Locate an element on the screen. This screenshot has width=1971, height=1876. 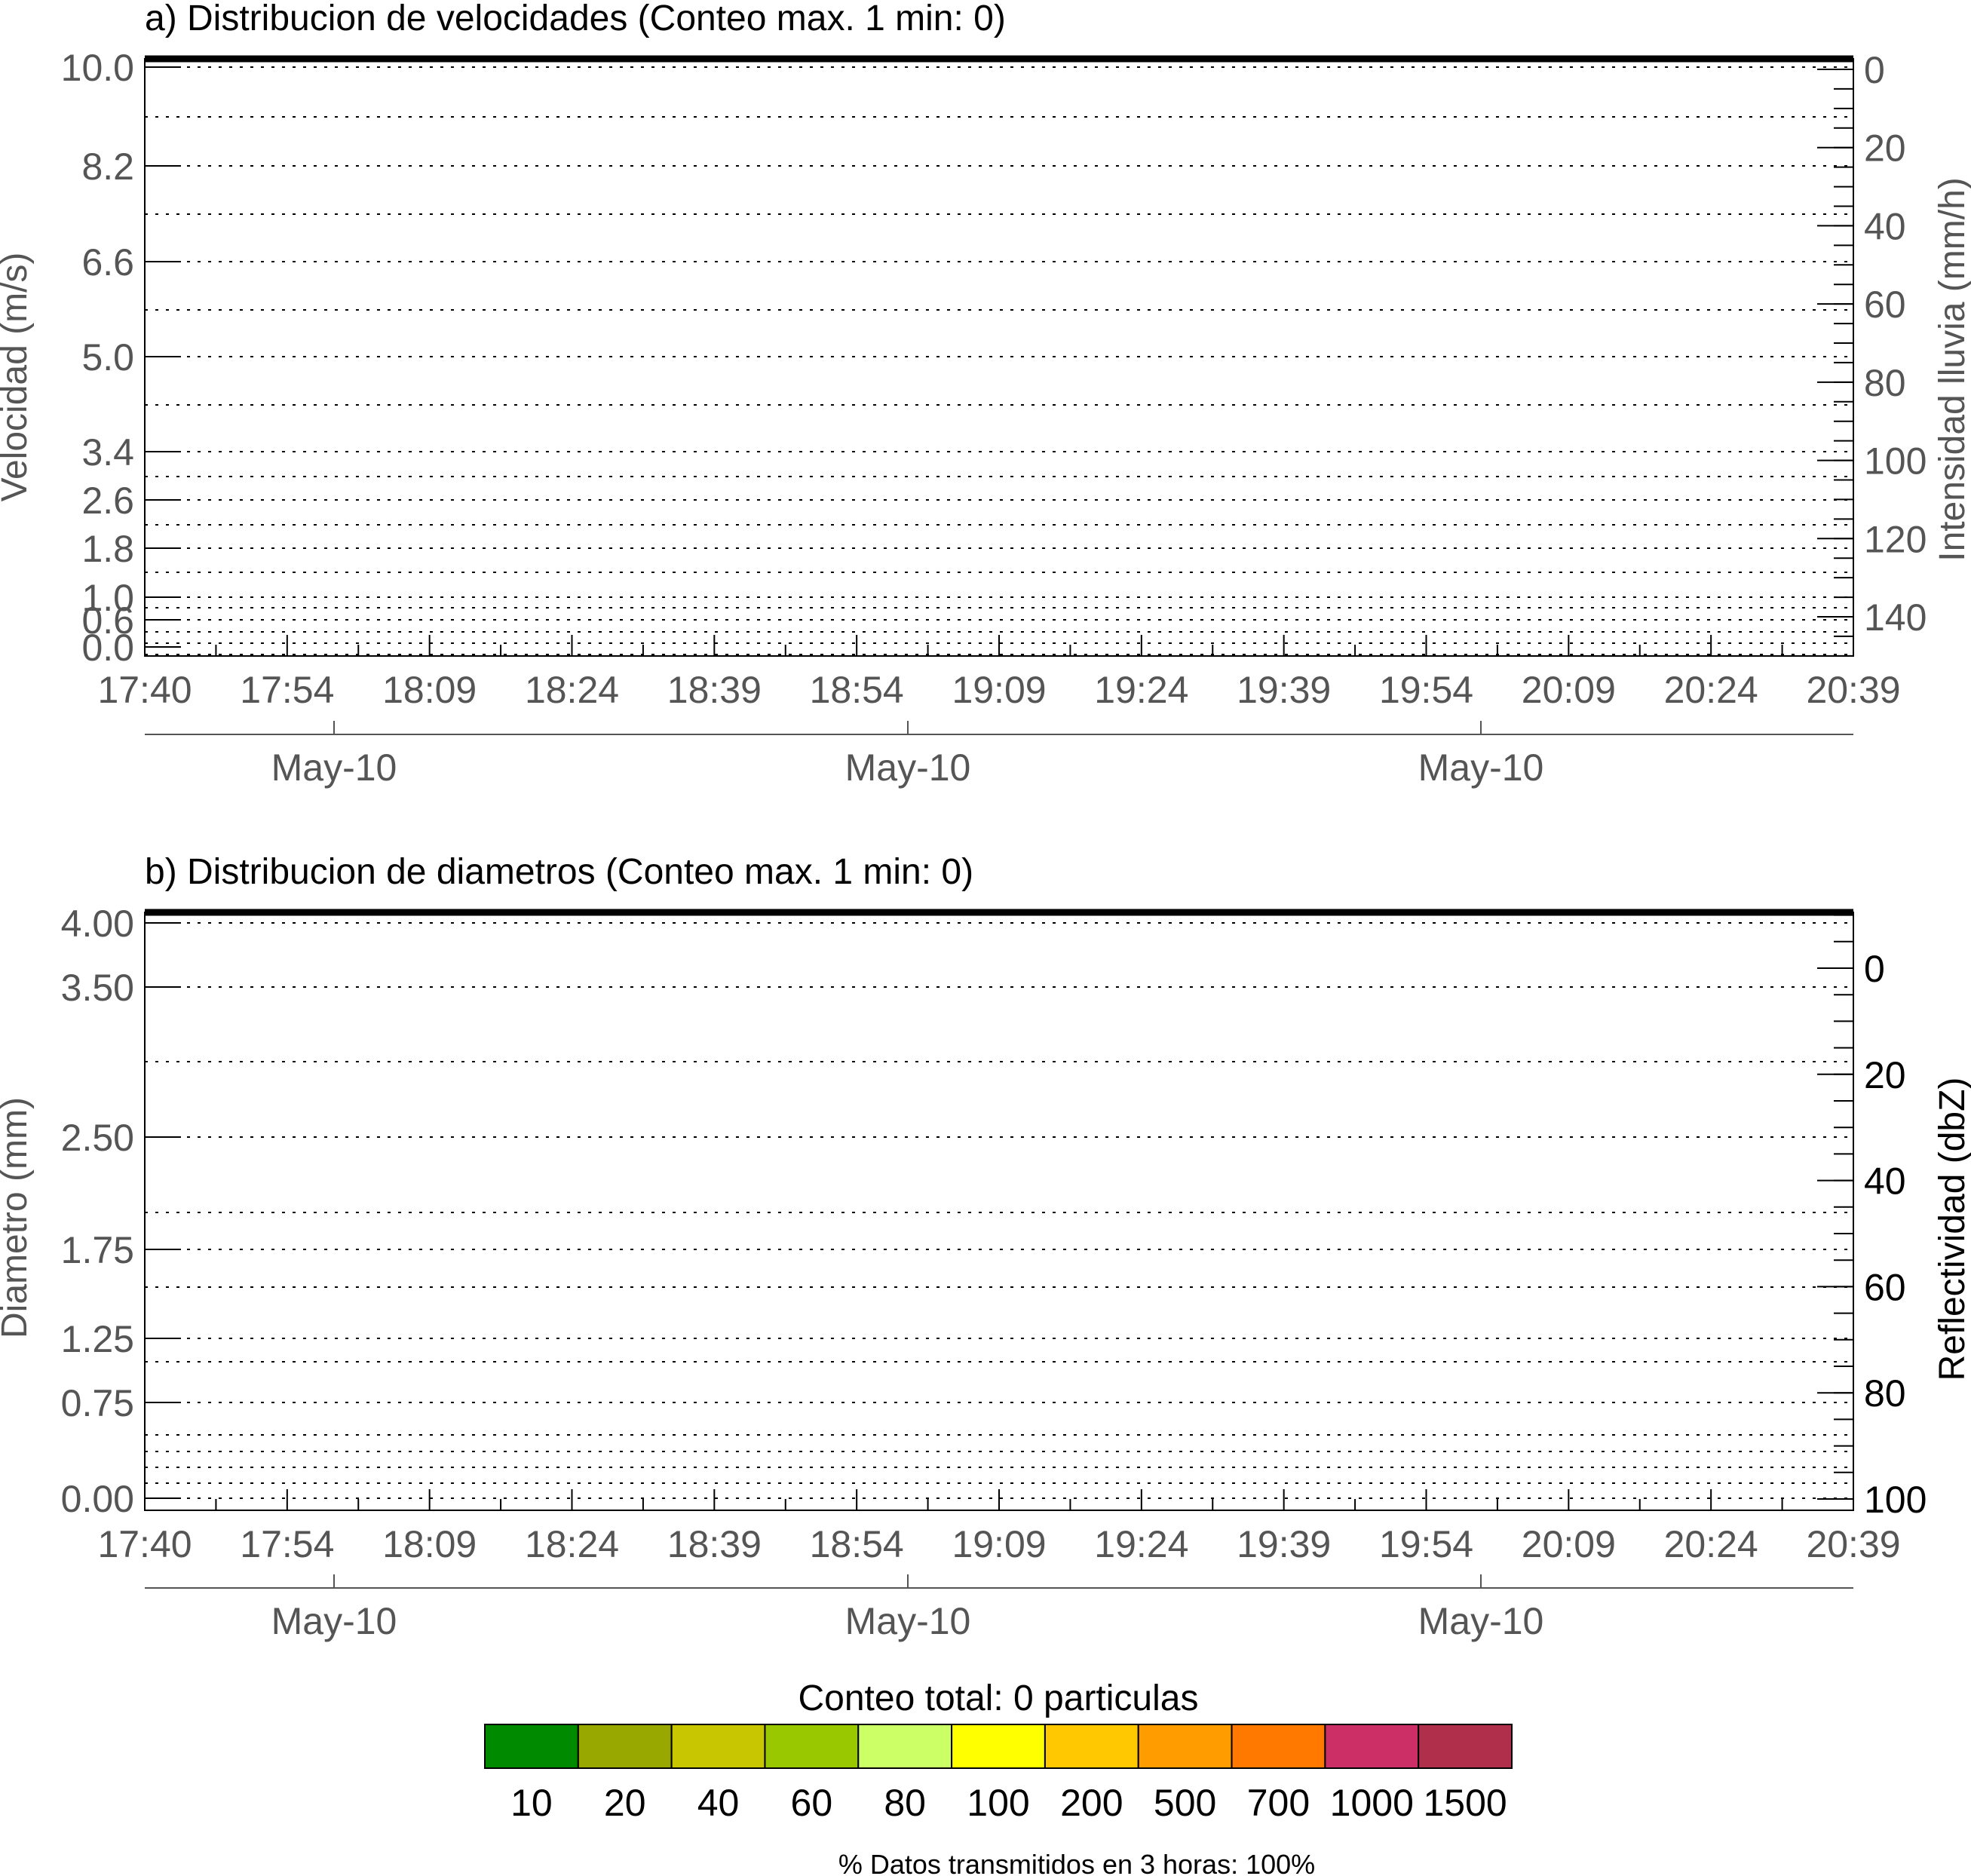
panel-0-y-tick-label: 3.4 is located at coordinates (108, 452).